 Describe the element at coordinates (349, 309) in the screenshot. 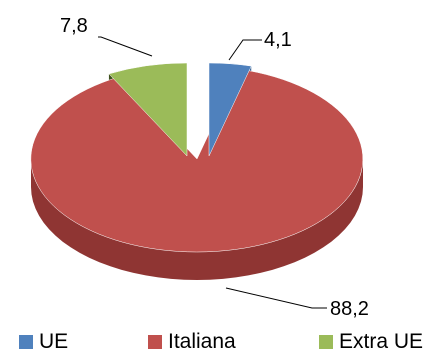

I see `data-label-italiana: 88,2` at that location.